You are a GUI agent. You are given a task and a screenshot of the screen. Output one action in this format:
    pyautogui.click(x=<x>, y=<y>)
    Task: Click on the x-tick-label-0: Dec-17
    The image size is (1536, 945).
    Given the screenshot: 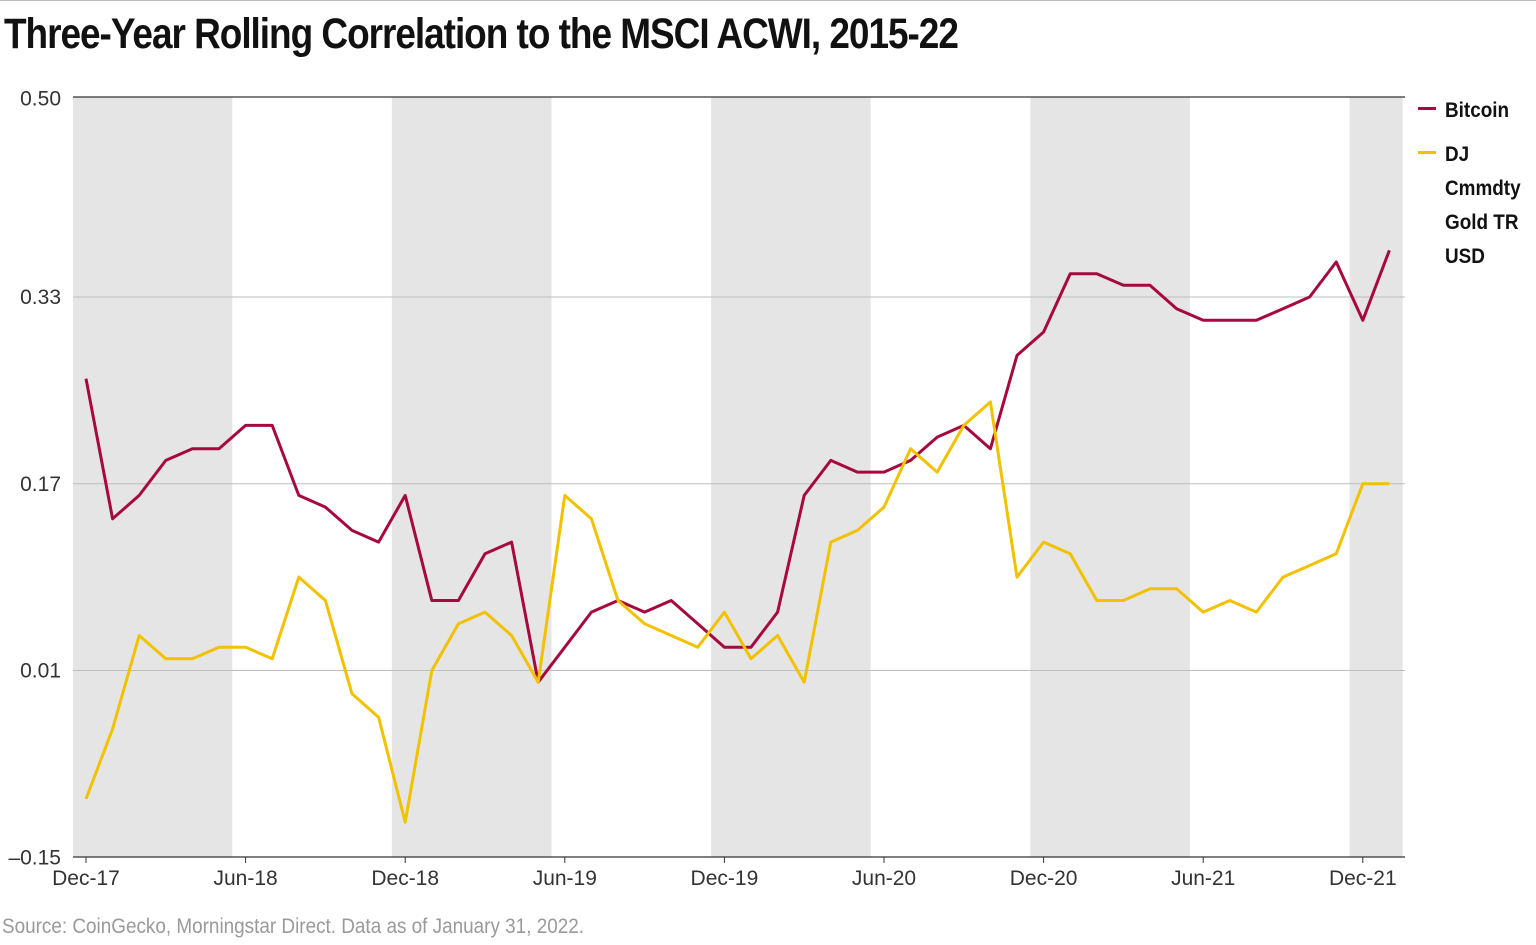 What is the action you would take?
    pyautogui.click(x=86, y=878)
    